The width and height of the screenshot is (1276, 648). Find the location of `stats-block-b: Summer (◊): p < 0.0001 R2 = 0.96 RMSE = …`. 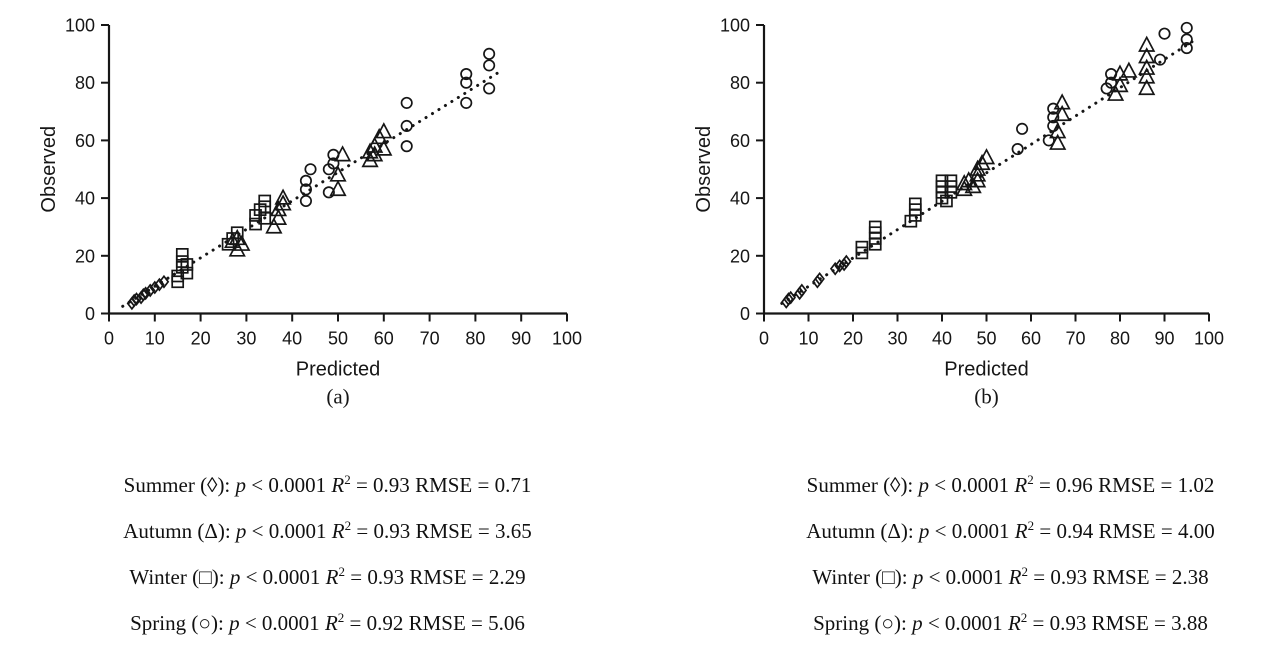

stats-block-b: Summer (◊): p < 0.0001 R2 = 0.96 RMSE = … is located at coordinates (1010, 554).